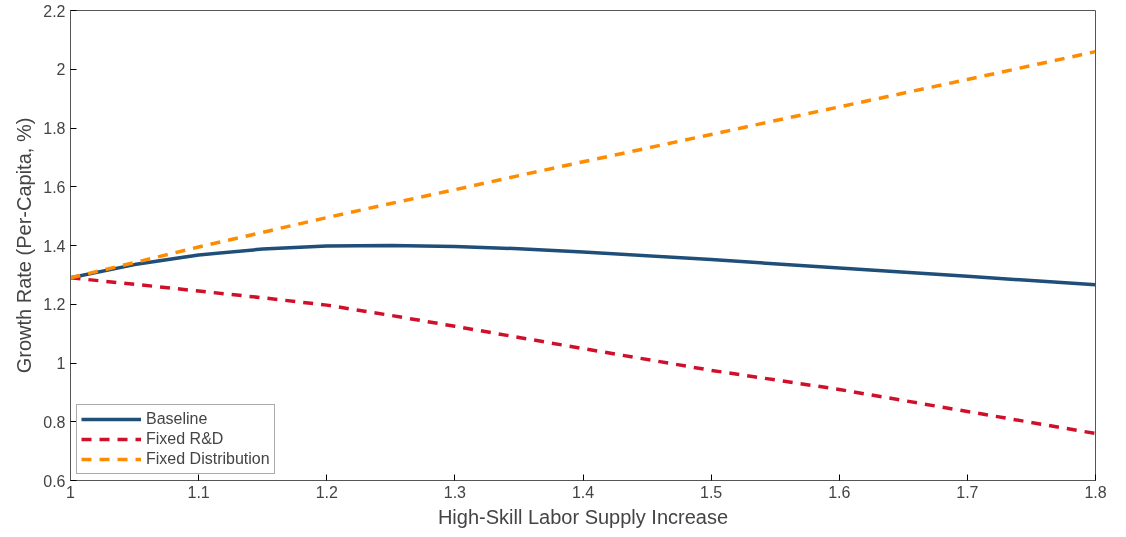 The width and height of the screenshot is (1126, 537). I want to click on x-tick-label: 1.3, so click(455, 492).